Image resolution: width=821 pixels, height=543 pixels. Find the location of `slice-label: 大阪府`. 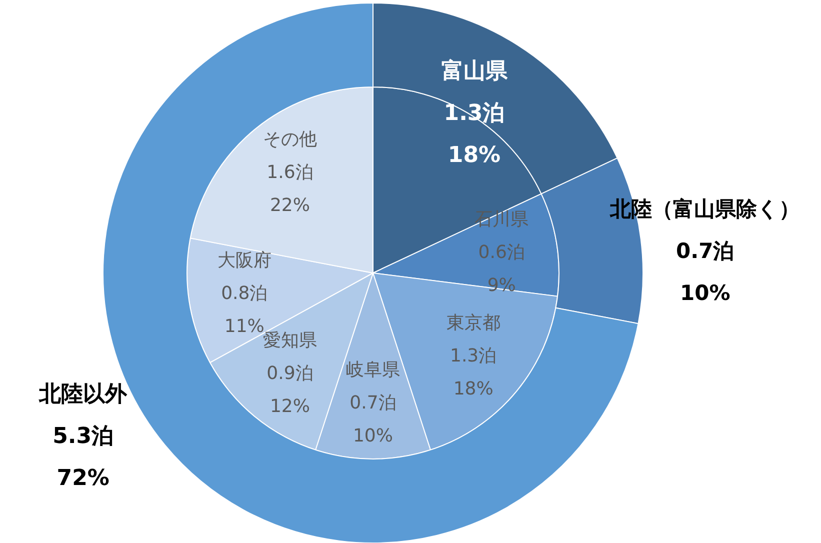

slice-label: 大阪府 is located at coordinates (244, 260).